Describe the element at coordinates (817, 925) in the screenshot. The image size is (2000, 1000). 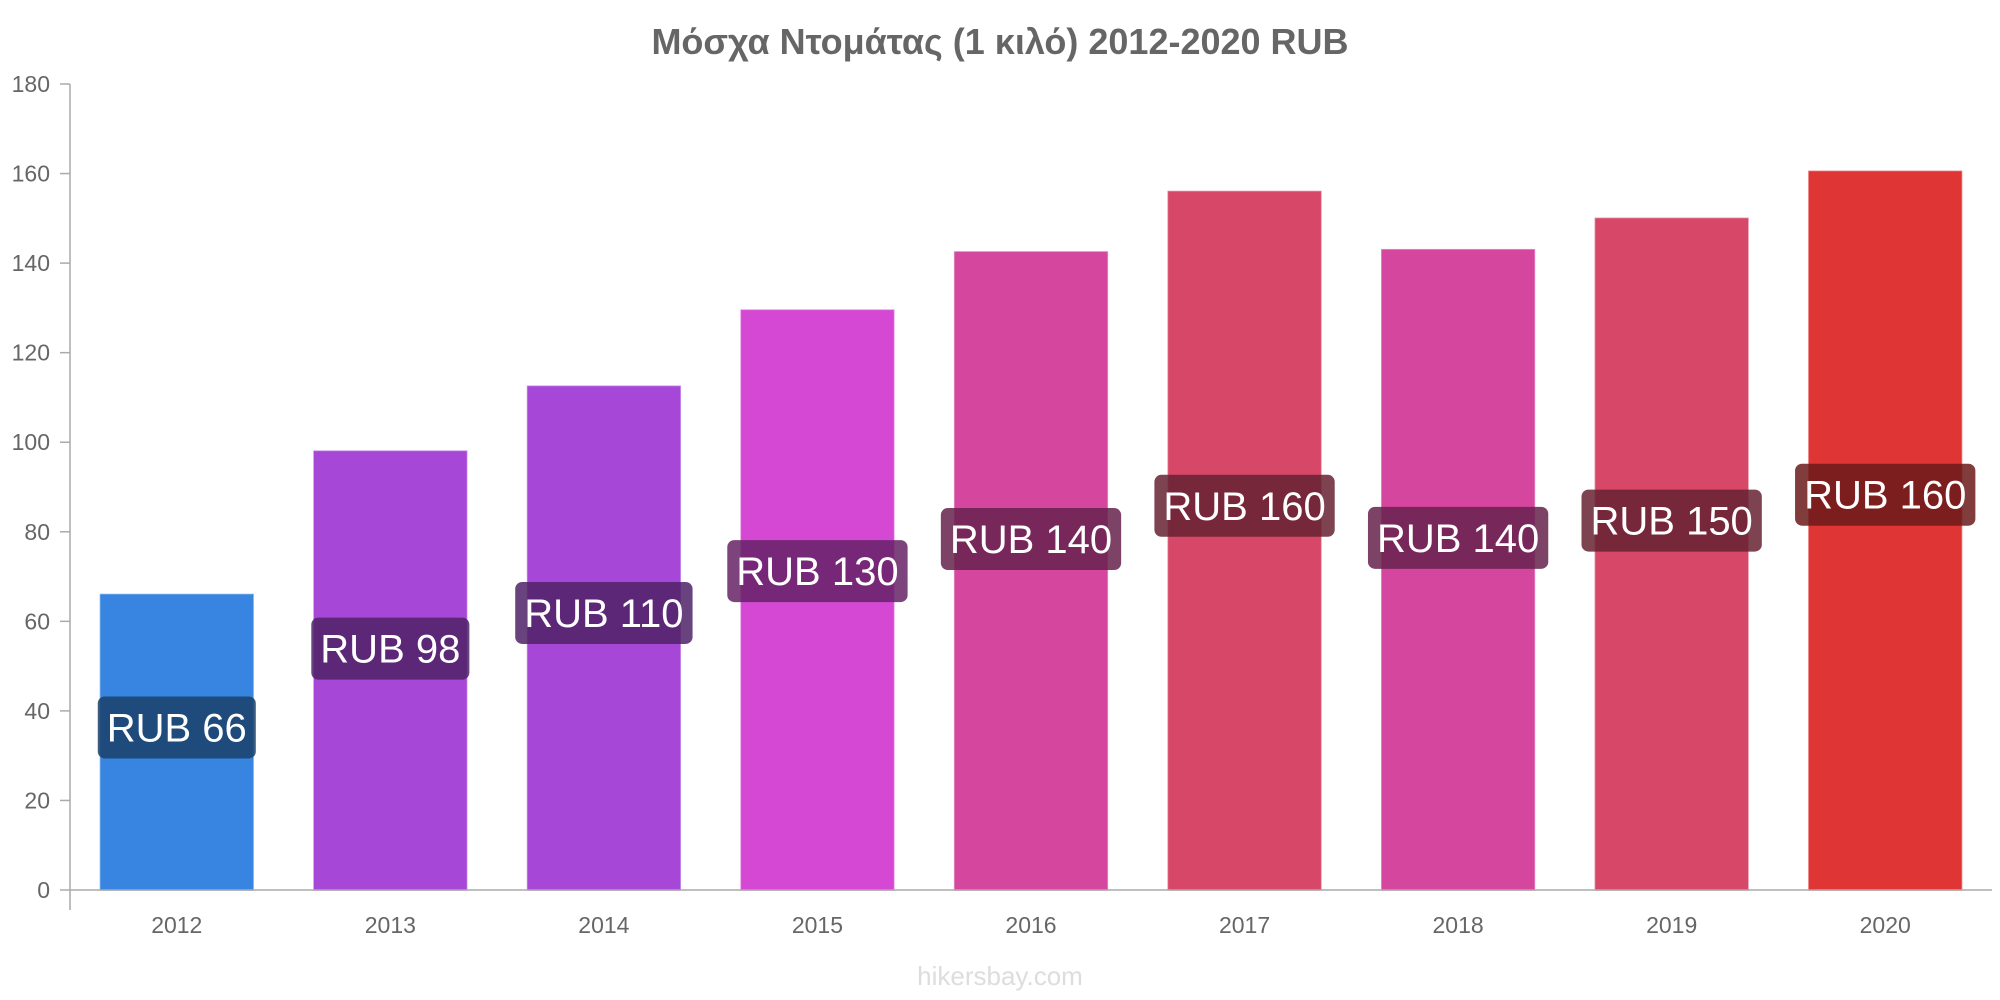
I see `x-tick-label: 2015` at that location.